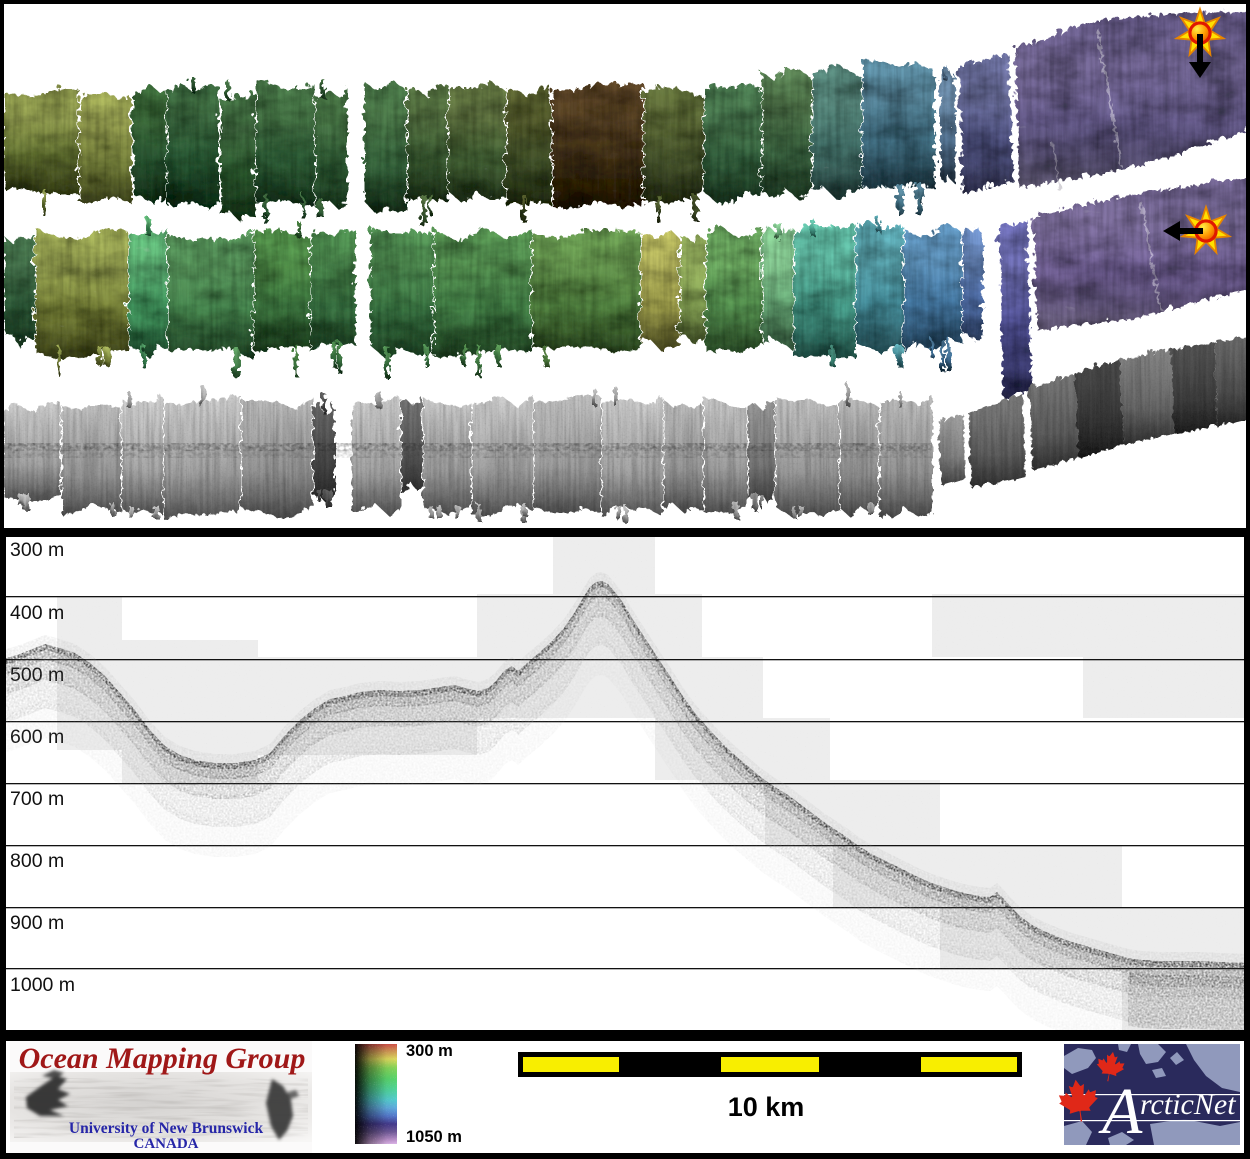 Image resolution: width=1250 pixels, height=1159 pixels. What do you see at coordinates (37, 613) in the screenshot?
I see `svg-text: 400 m` at bounding box center [37, 613].